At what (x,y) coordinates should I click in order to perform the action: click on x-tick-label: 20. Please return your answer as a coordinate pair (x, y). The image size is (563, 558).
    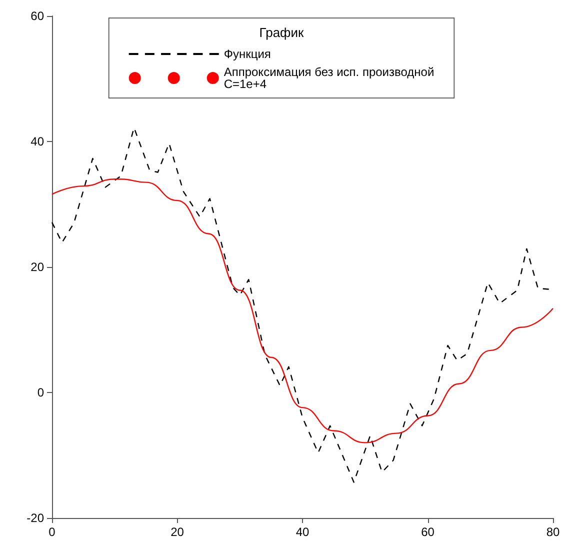
    Looking at the image, I should click on (177, 532).